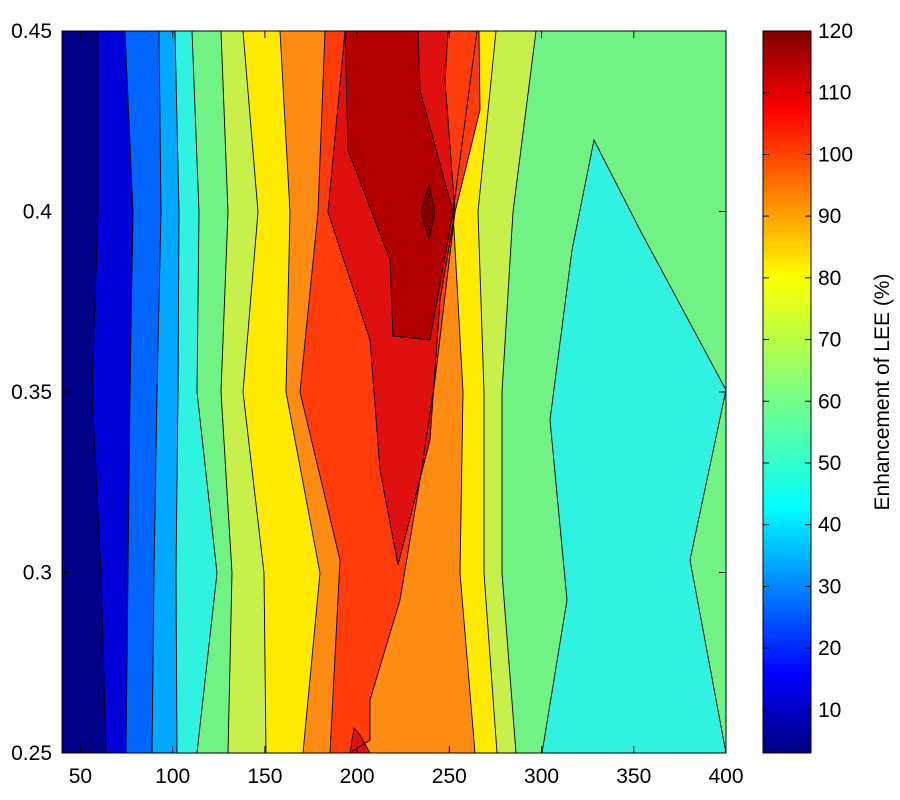  Describe the element at coordinates (80, 776) in the screenshot. I see `x-tick-label: 50` at that location.